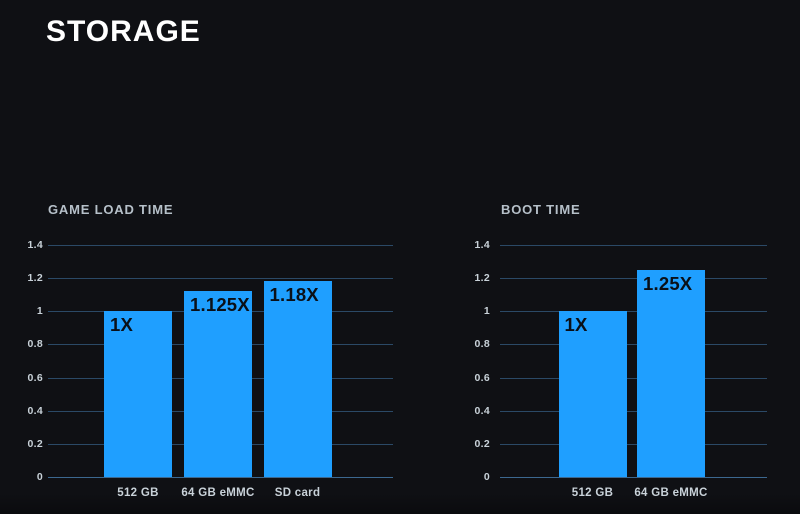 The height and width of the screenshot is (514, 800). I want to click on bar-value-label: 1.18X, so click(294, 295).